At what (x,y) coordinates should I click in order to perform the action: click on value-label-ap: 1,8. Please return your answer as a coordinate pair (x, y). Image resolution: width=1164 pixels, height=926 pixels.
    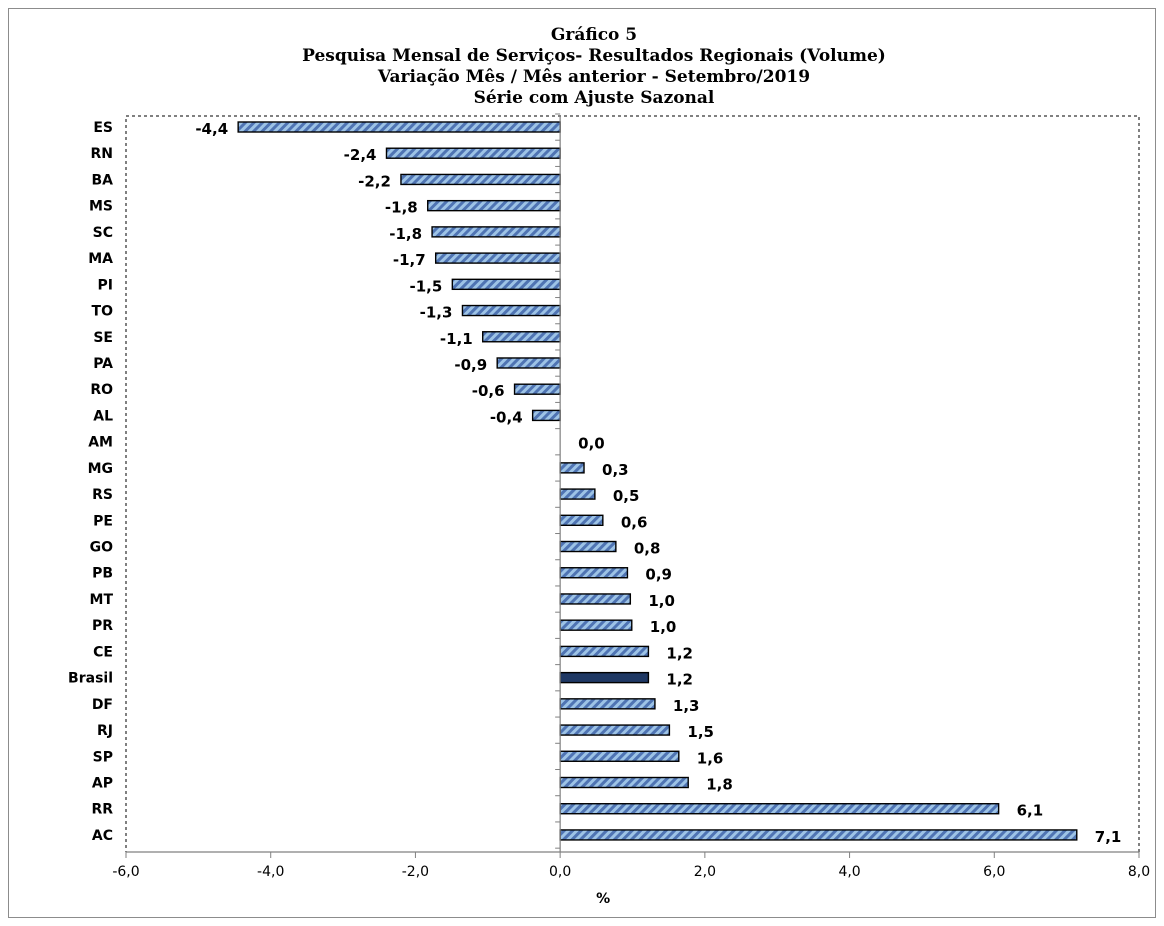
    Looking at the image, I should click on (719, 785).